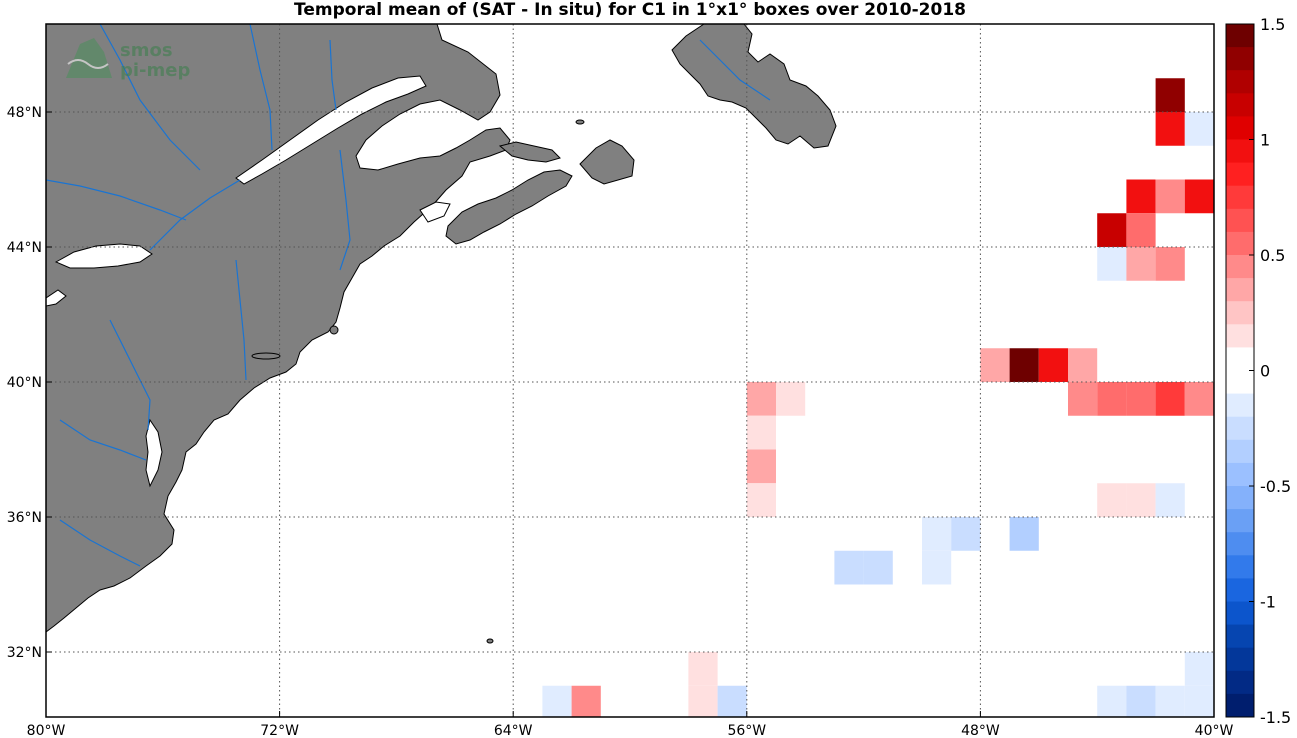  Describe the element at coordinates (24, 518) in the screenshot. I see `y-tick-label: 36°N` at that location.